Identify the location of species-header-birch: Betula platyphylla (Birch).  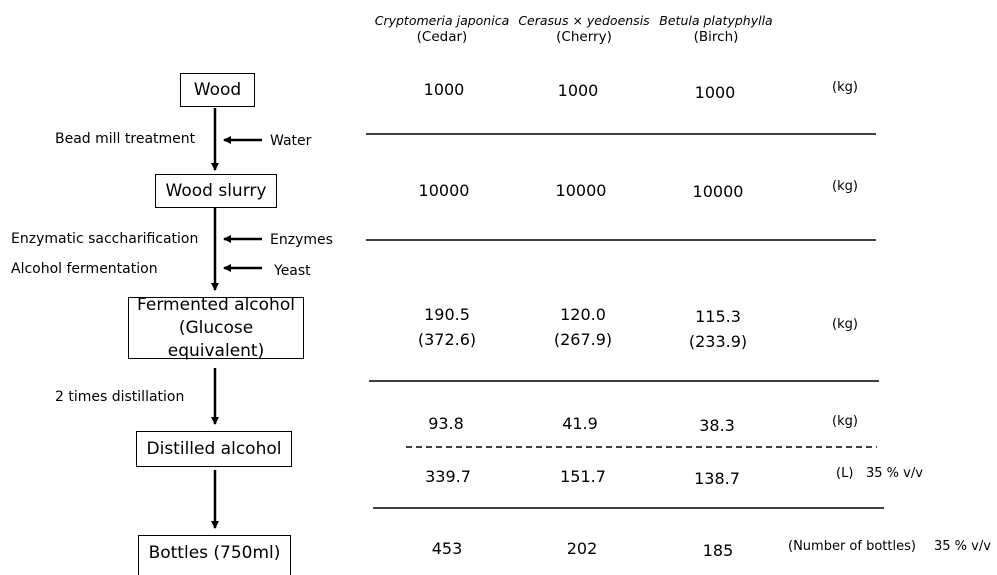
(716, 29).